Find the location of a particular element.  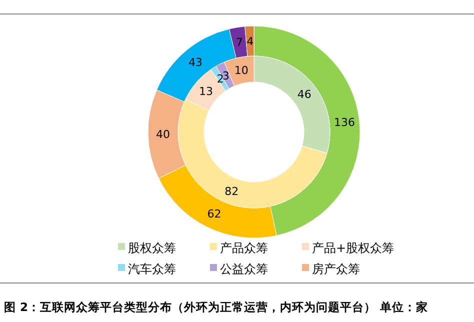

data-label: 136 is located at coordinates (344, 123).